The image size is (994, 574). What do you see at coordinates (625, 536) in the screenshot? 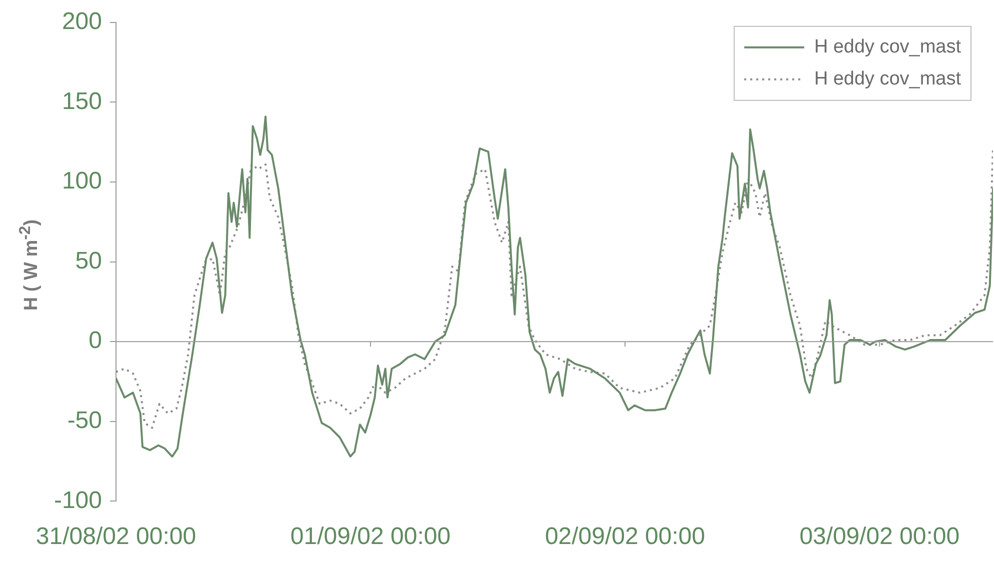
I see `x-tick-label: 02/09/02 00:00` at bounding box center [625, 536].